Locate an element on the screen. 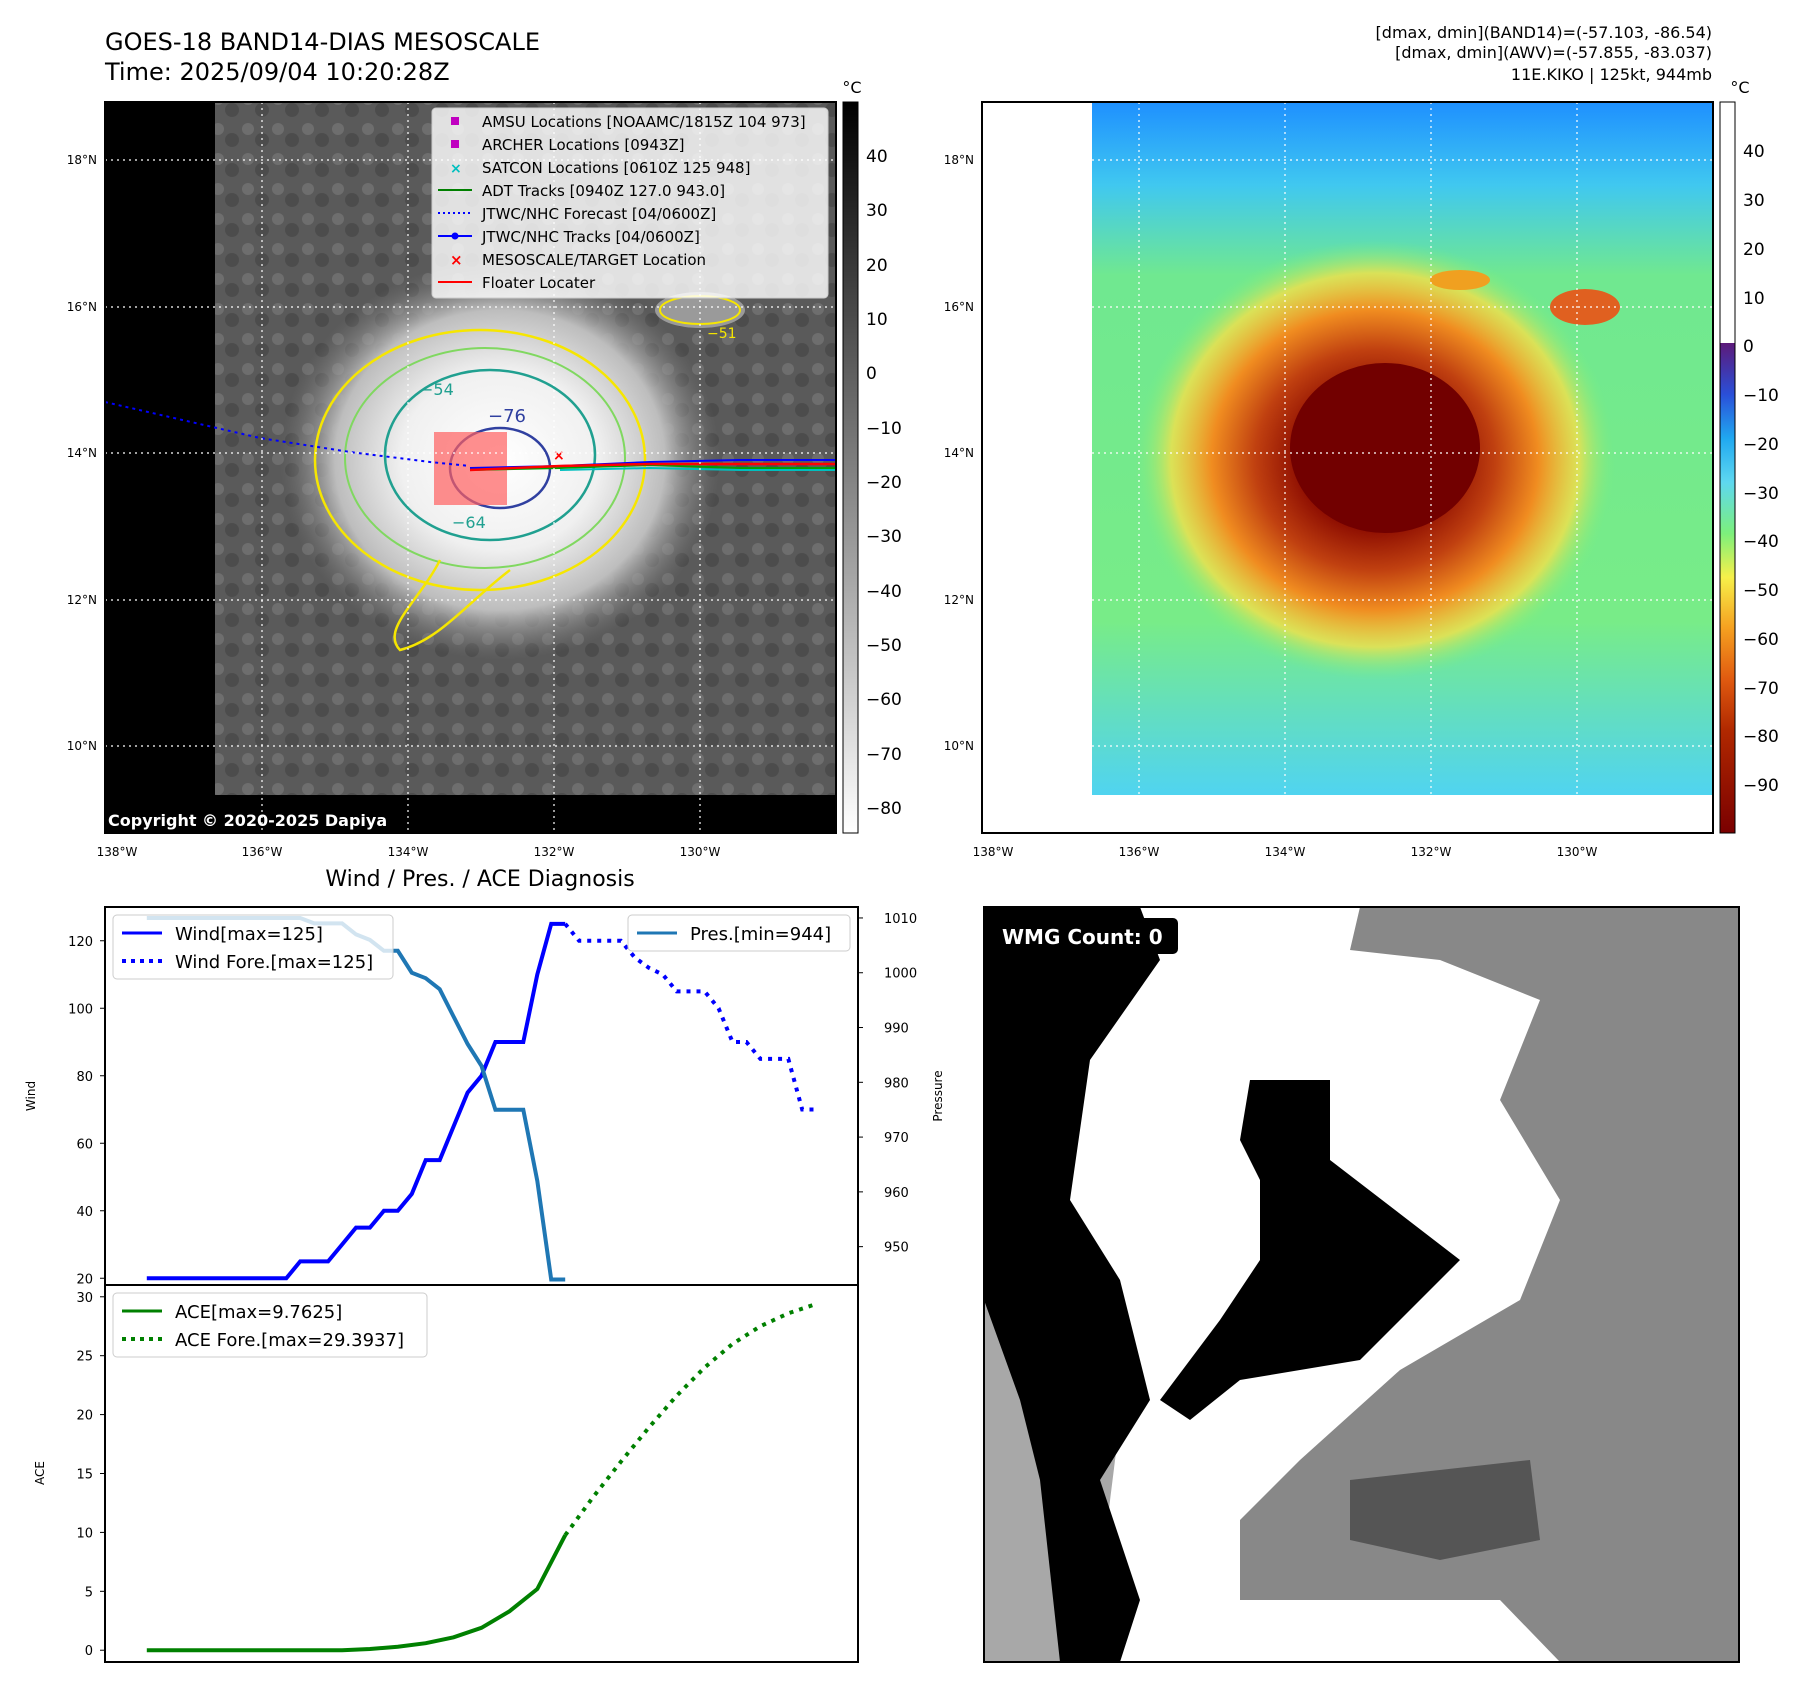 The image size is (1797, 1690). archer-marker-icon is located at coordinates (455, 144).